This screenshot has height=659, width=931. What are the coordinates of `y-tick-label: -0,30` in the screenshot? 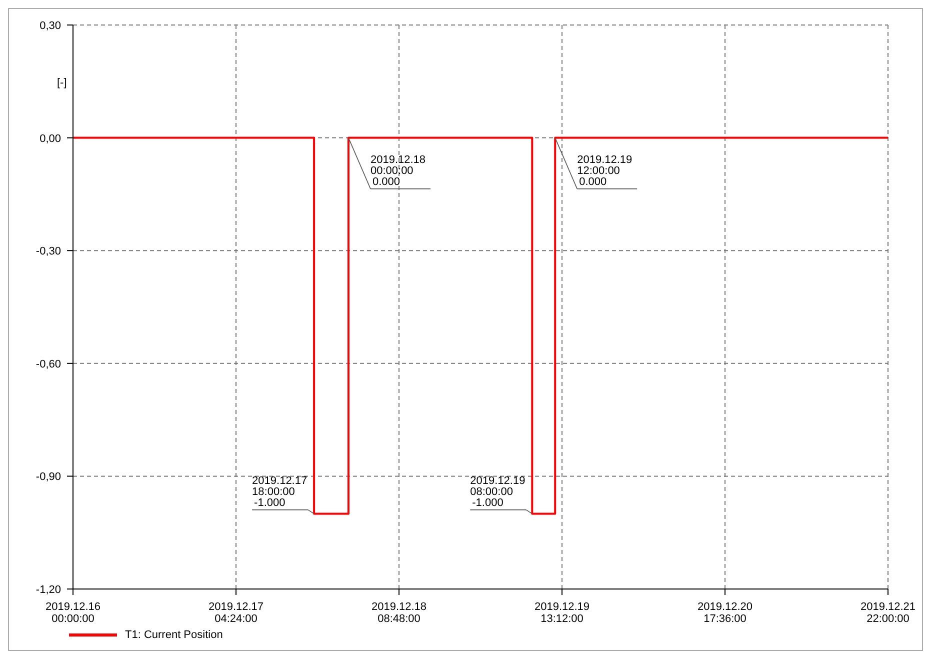 It's located at (48, 252).